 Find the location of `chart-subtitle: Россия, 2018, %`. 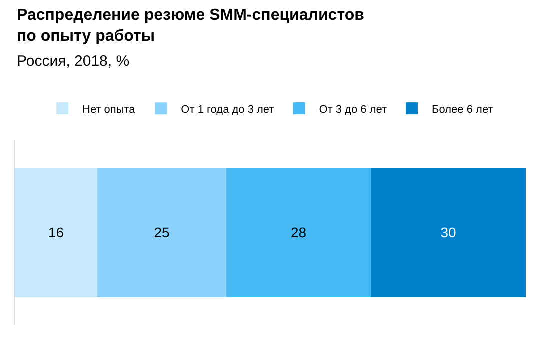

chart-subtitle: Россия, 2018, % is located at coordinates (73, 61).